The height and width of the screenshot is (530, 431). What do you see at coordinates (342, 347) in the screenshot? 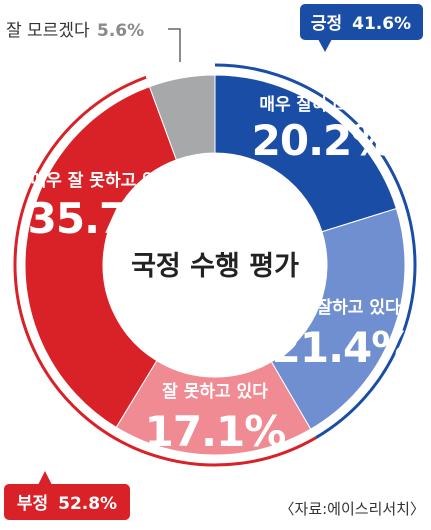
I see `pct-somewhat-good: 21.4%` at bounding box center [342, 347].